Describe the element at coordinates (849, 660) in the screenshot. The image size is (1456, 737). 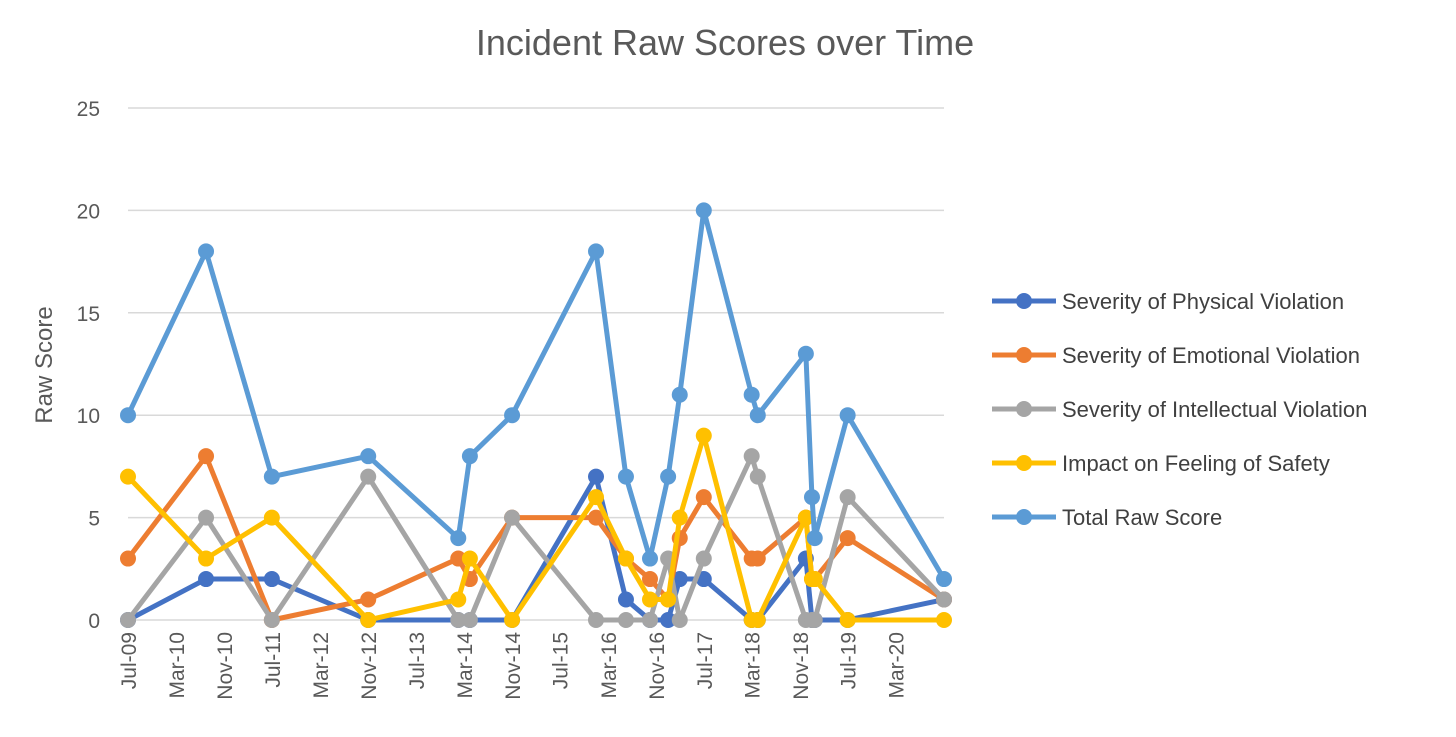
I see `x-tick-label: Jul-19` at that location.